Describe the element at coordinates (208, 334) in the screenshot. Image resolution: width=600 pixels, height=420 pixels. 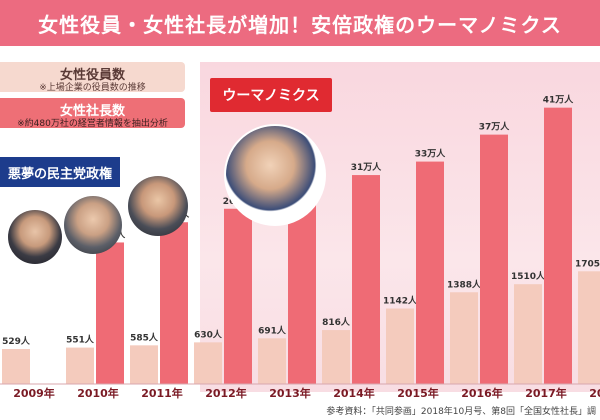
I see `label-officers-3: 630人` at that location.